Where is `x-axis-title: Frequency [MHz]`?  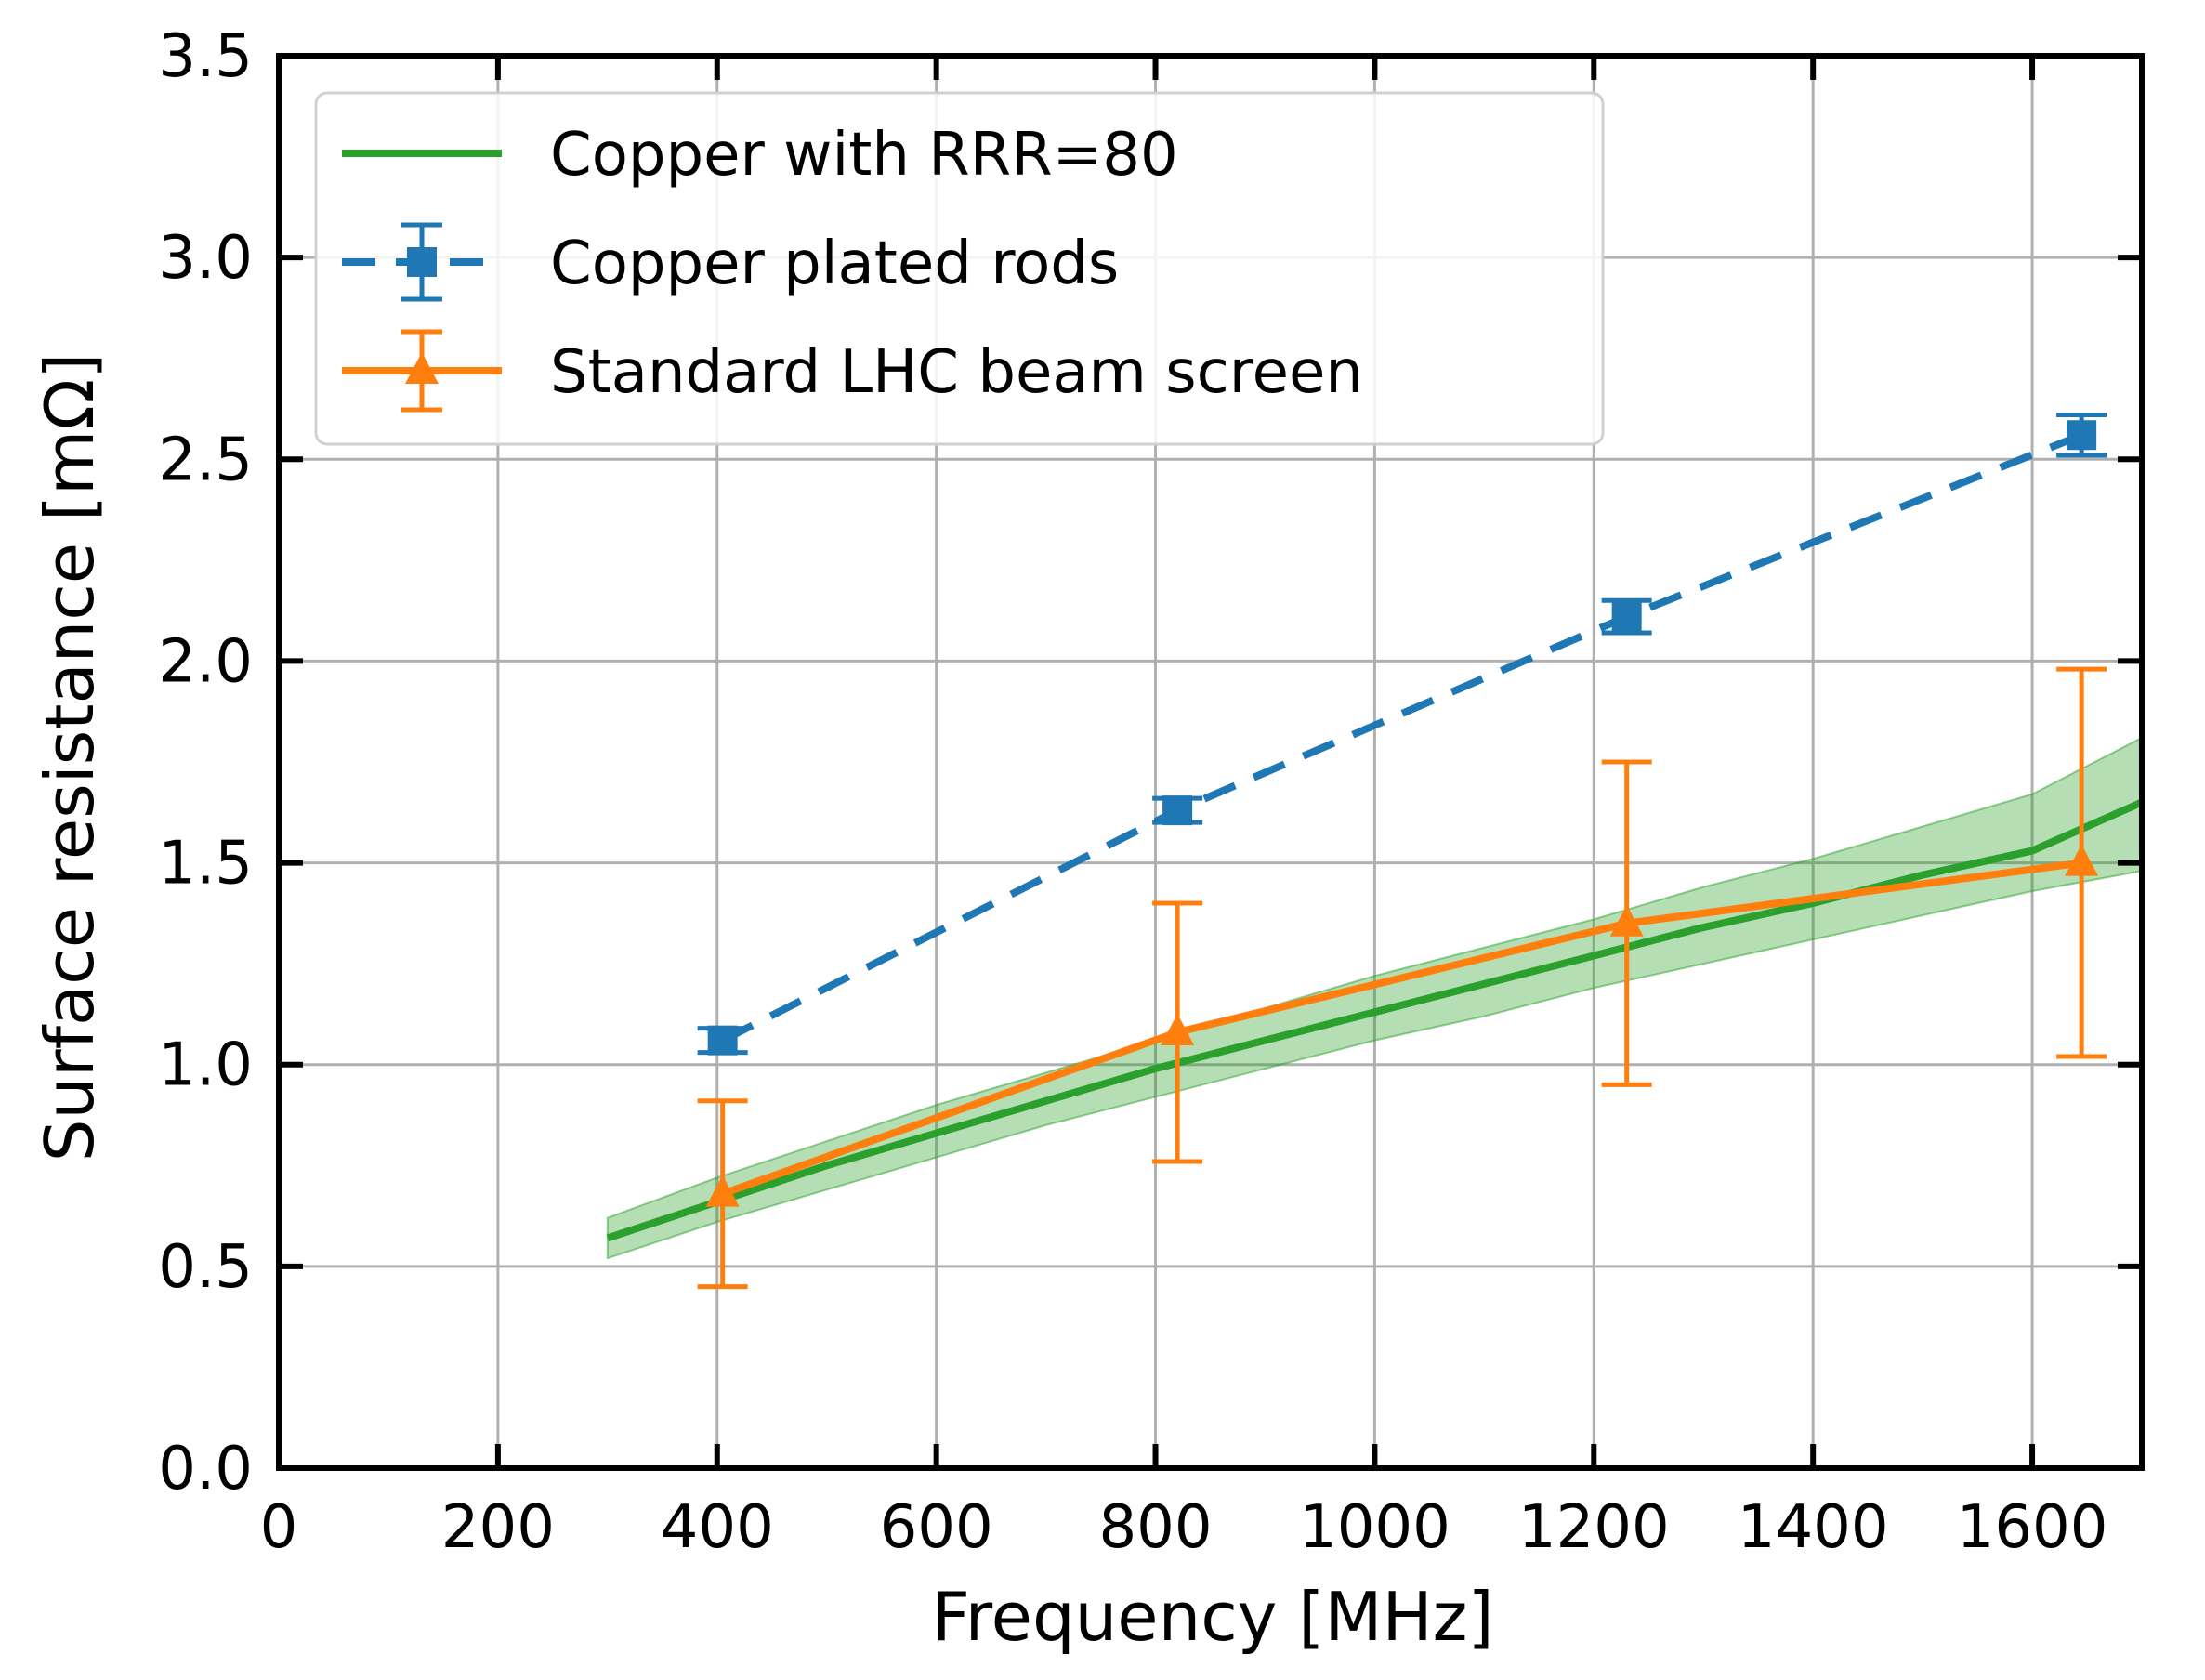
x-axis-title: Frequency [MHz] is located at coordinates (1212, 1617).